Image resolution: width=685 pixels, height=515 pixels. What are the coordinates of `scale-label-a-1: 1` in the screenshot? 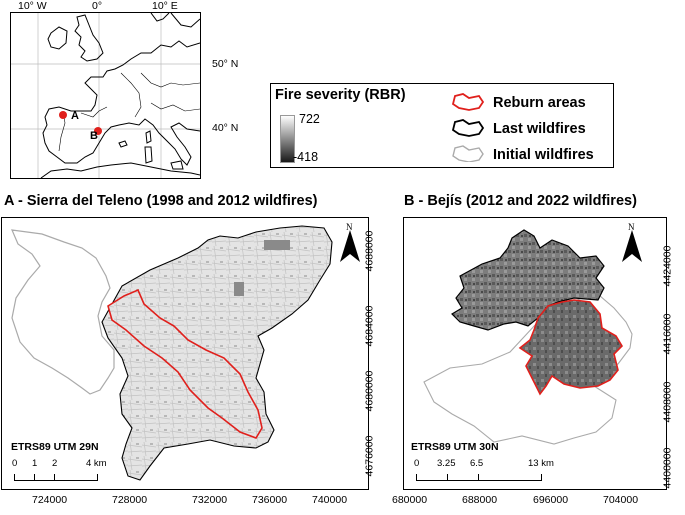 It's located at (35, 463).